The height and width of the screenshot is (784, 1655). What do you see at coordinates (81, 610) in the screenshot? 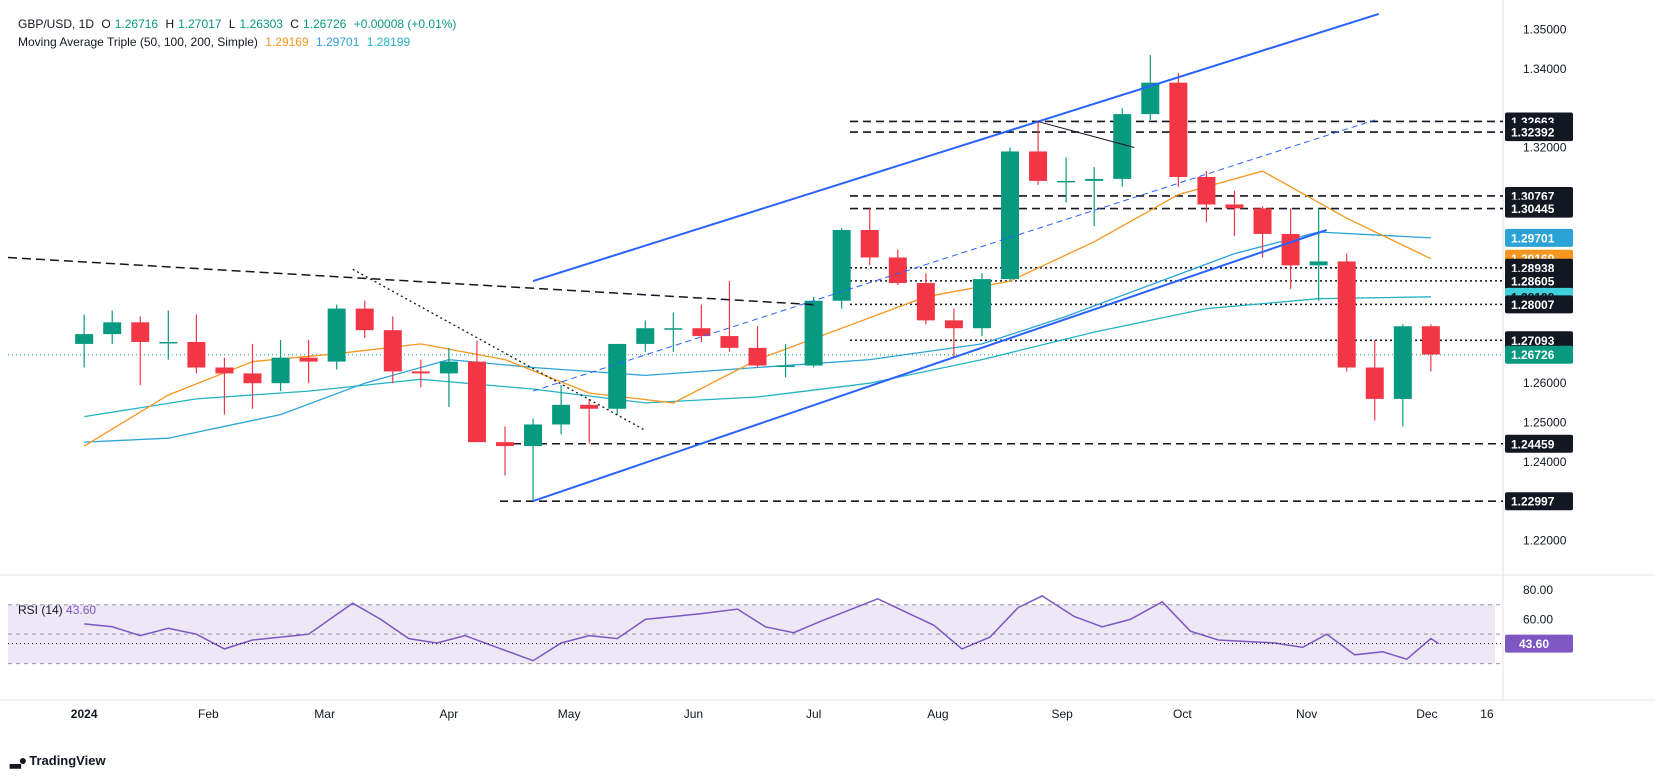
I see `rsi-current-value: 43.60` at bounding box center [81, 610].